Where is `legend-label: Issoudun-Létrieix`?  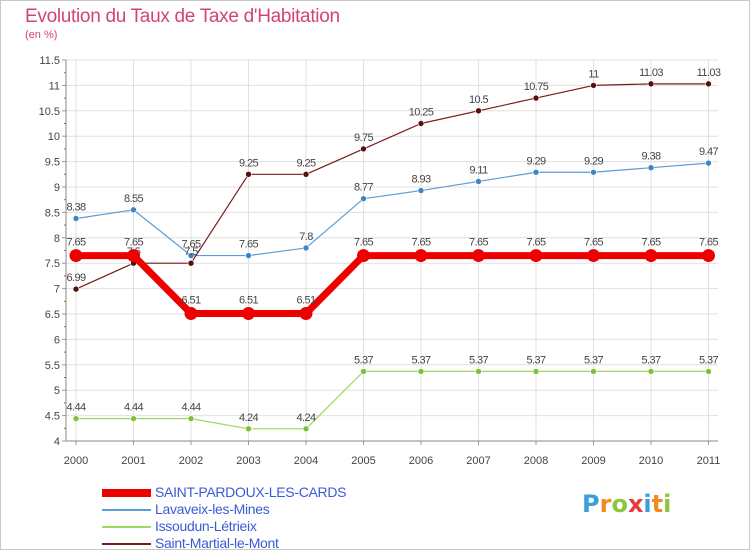 legend-label: Issoudun-Létrieix is located at coordinates (206, 526).